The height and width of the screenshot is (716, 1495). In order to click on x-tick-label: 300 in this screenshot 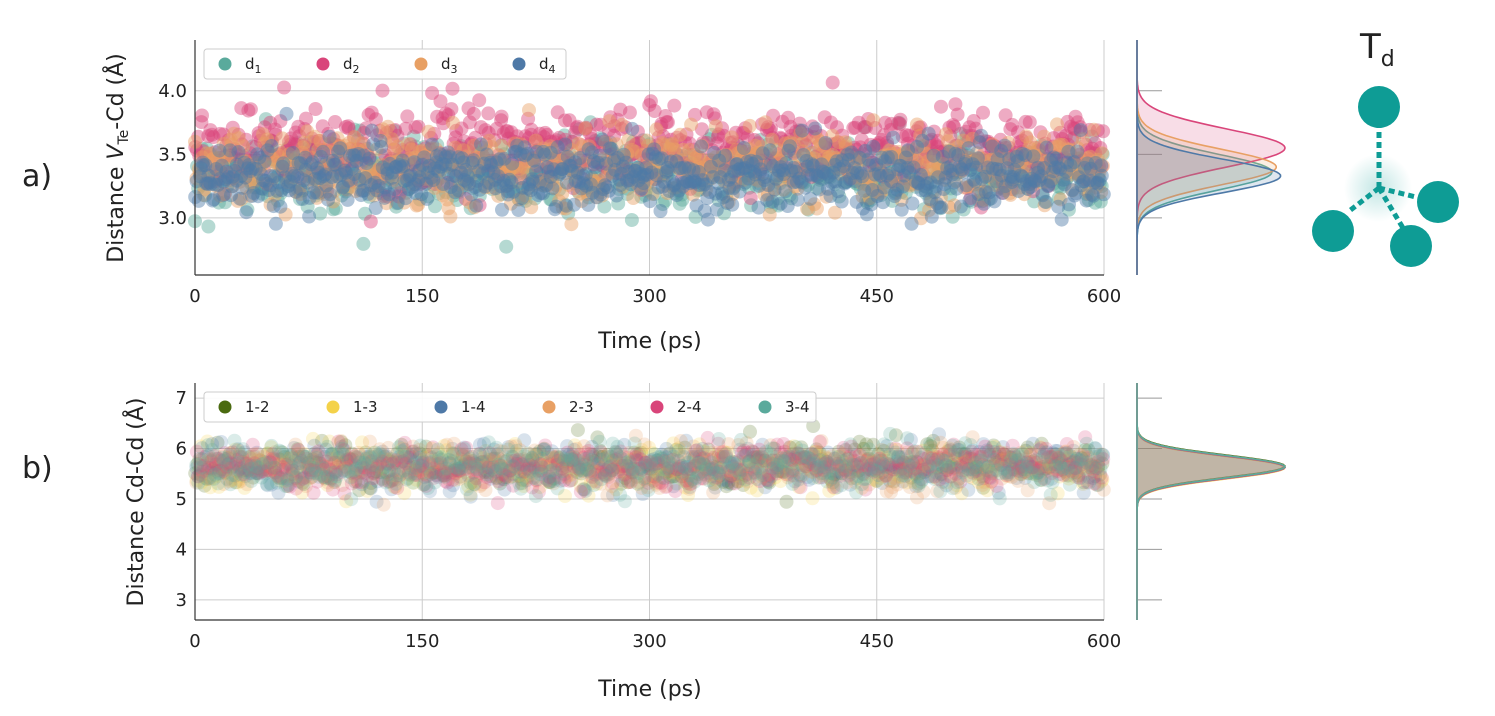, I will do `click(649, 296)`.